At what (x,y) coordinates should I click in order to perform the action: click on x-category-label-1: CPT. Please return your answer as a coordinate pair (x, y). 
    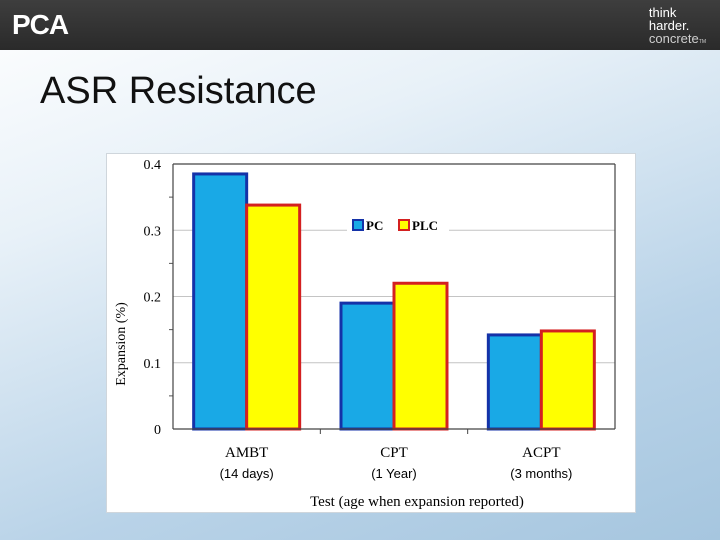
    Looking at the image, I should click on (394, 453).